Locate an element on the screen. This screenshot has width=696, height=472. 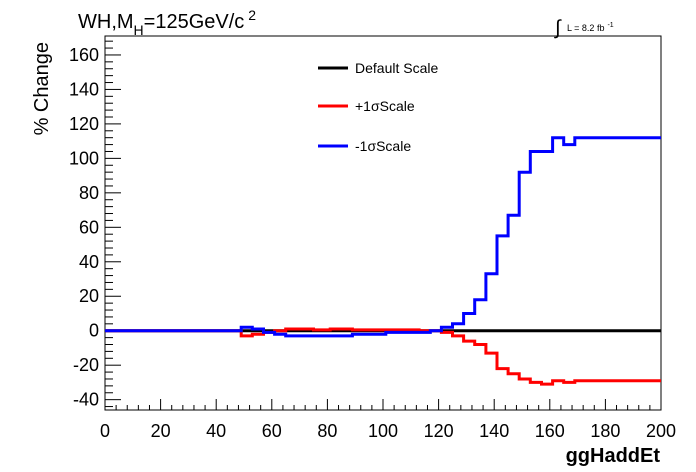
y-tick-label: 120 is located at coordinates (84, 124).